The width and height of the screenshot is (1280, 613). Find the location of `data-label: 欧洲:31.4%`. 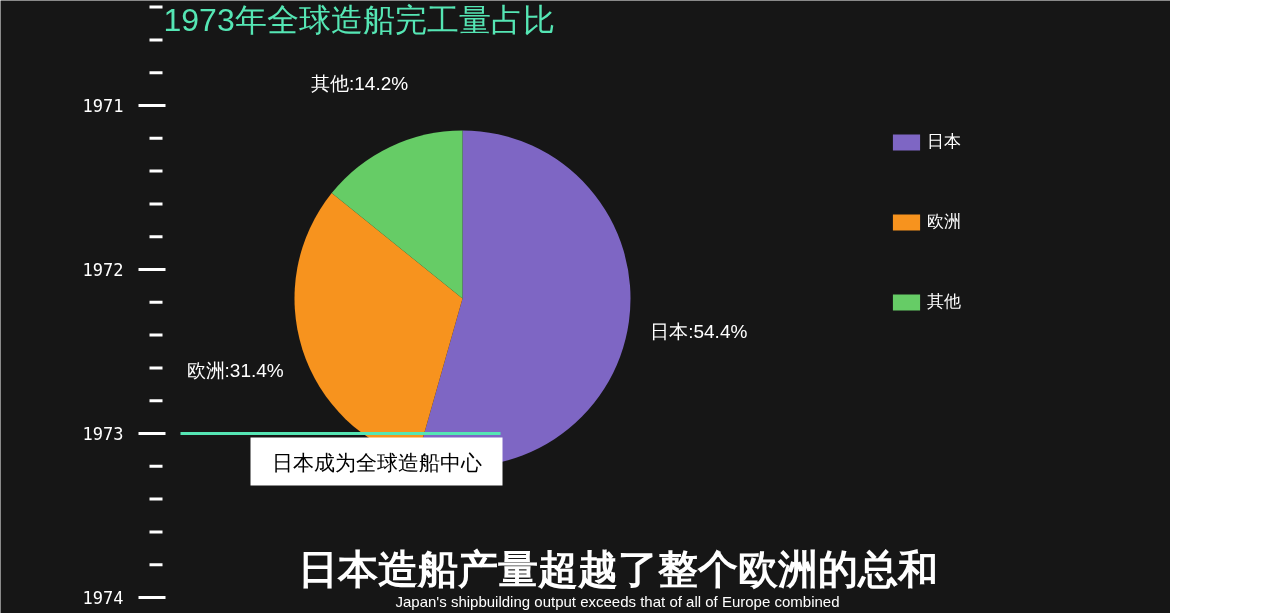

data-label: 欧洲:31.4% is located at coordinates (235, 371).